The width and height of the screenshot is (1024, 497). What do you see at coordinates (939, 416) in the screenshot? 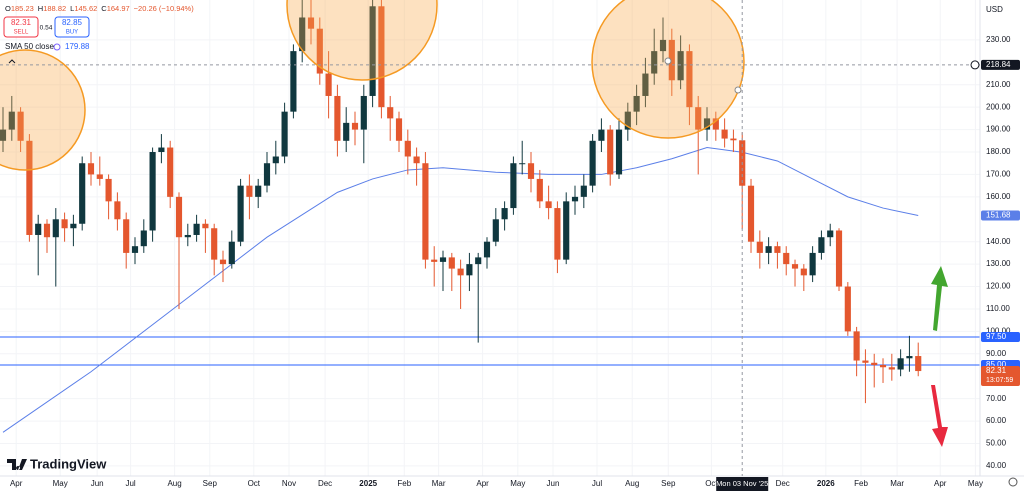
I see `down-arrow` at bounding box center [939, 416].